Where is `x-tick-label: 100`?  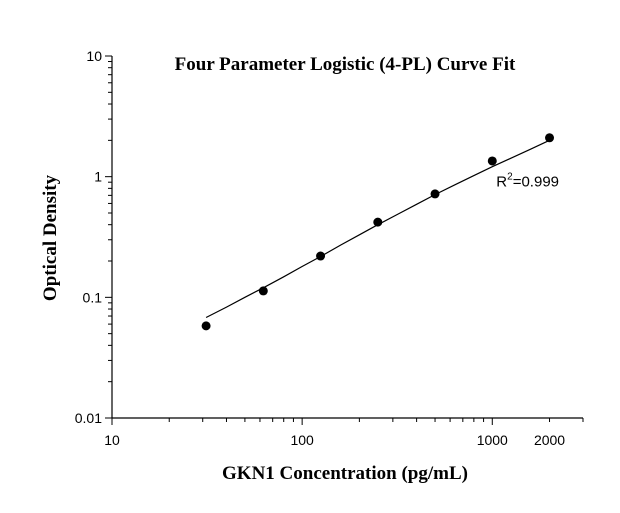 x-tick-label: 100 is located at coordinates (302, 440).